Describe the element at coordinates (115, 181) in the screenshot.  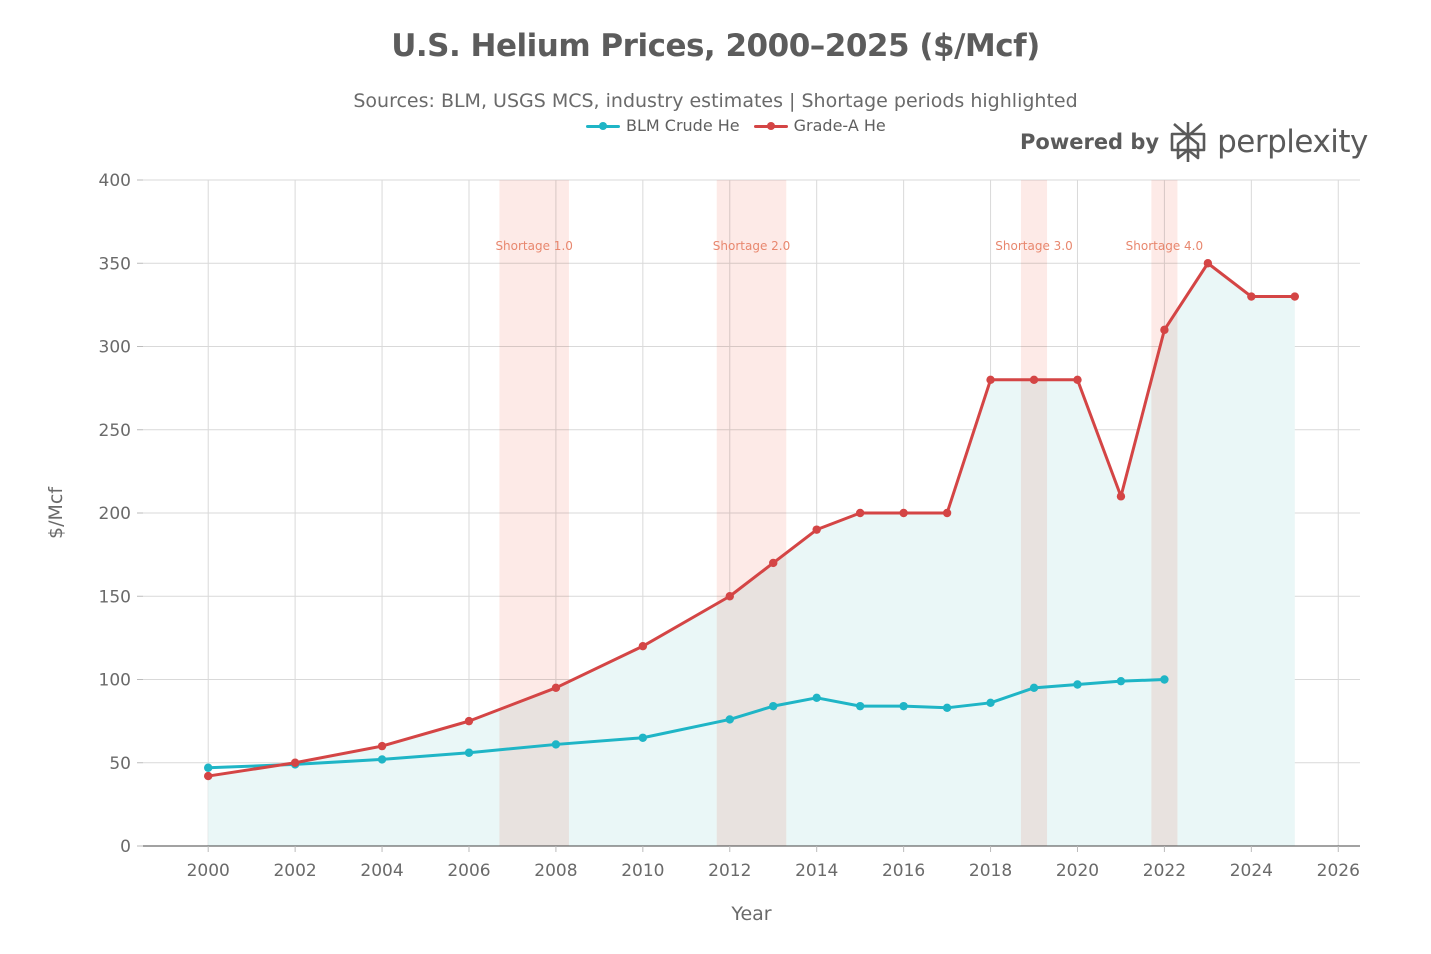
I see `y-tick-label: 400` at that location.